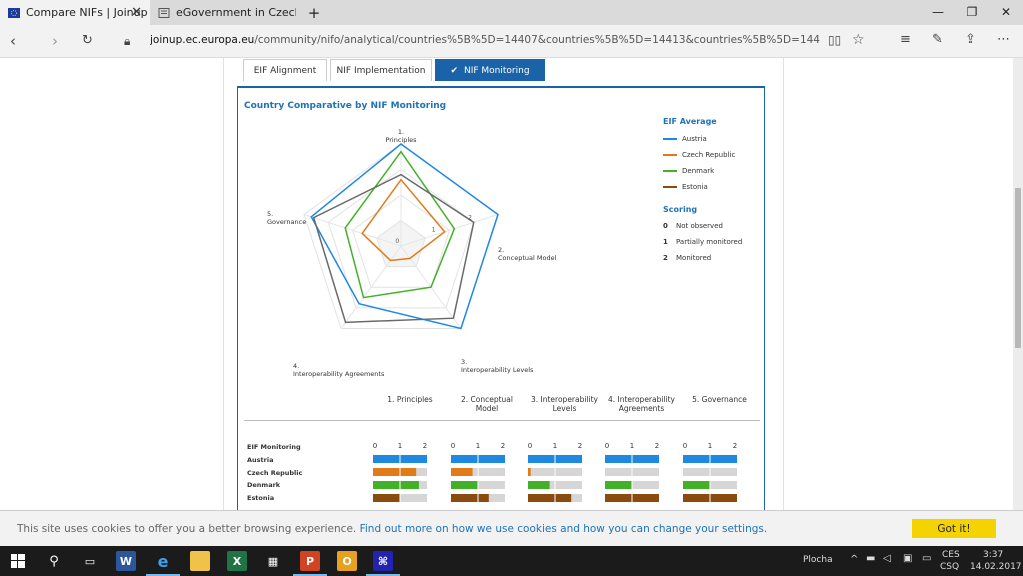 This screenshot has height=576, width=1023. I want to click on legend-label: Czech Republic, so click(709, 155).